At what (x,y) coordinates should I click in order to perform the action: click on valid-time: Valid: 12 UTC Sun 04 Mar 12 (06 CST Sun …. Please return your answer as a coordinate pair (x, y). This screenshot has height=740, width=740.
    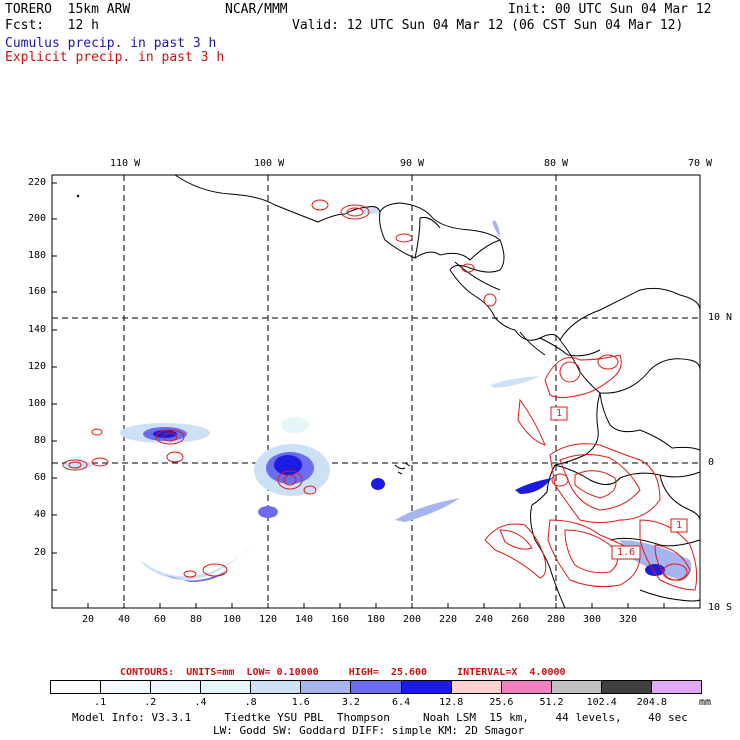
    Looking at the image, I should click on (488, 25).